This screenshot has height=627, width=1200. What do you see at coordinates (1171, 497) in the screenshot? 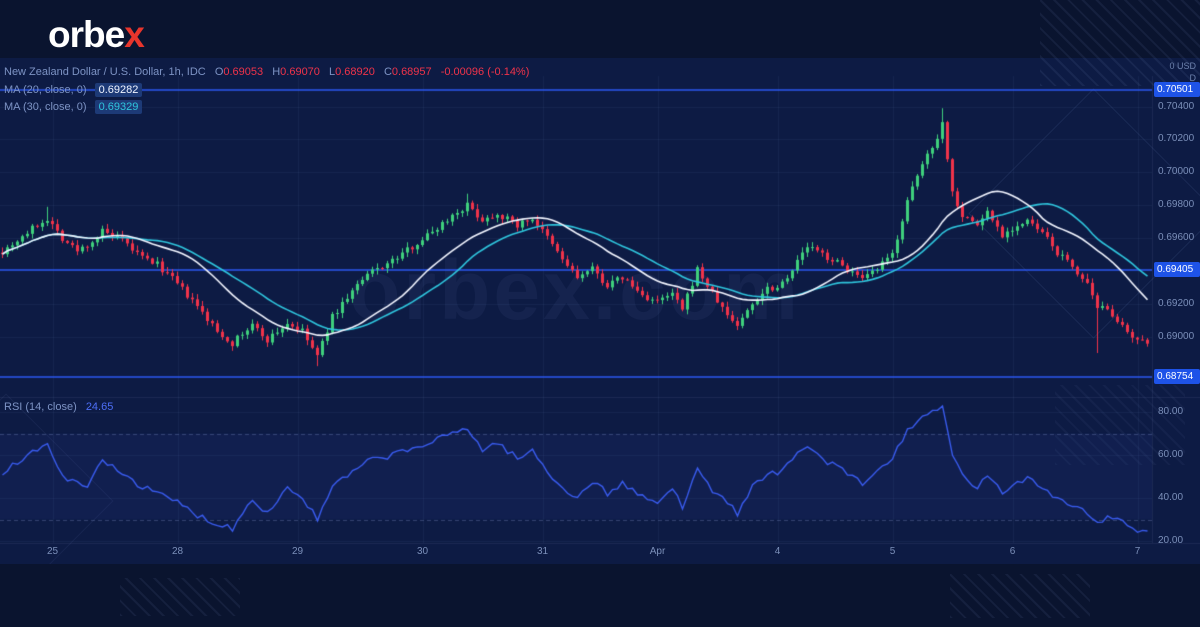
I see `rsi-tick-label: 40.00` at bounding box center [1171, 497].